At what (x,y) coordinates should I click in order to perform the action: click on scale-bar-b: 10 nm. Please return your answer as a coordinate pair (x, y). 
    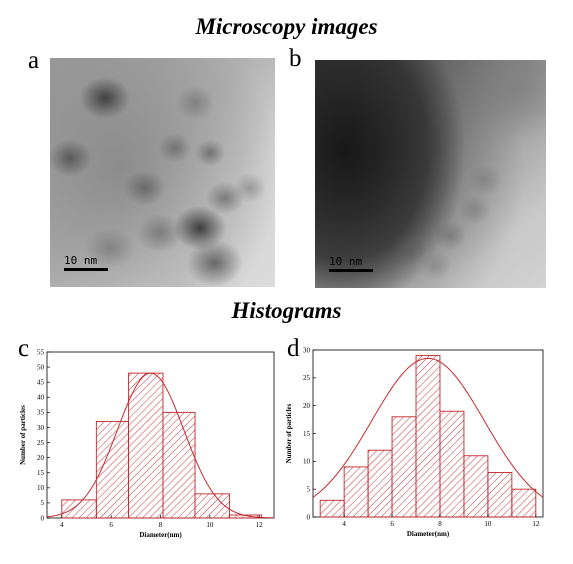
    Looking at the image, I should click on (351, 263).